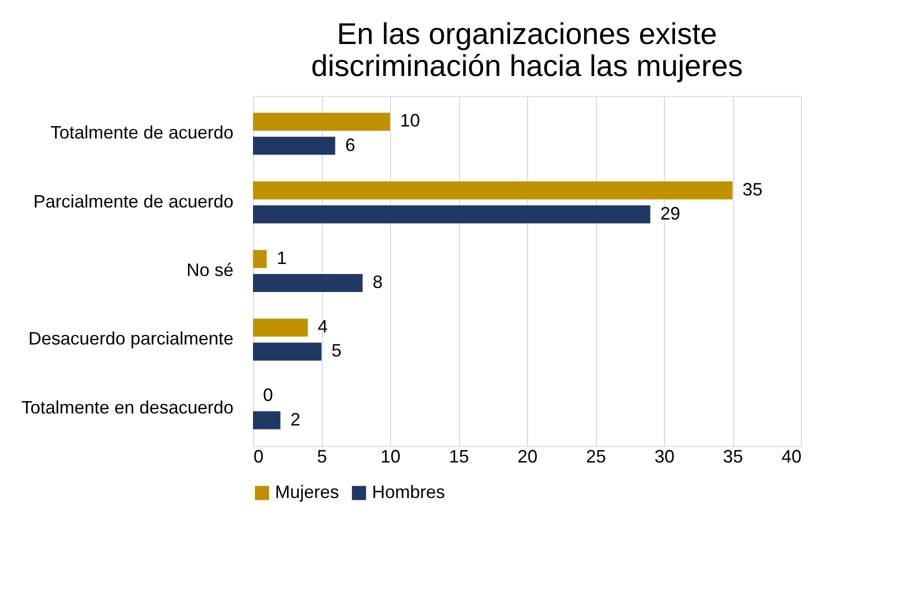 This screenshot has width=911, height=609. Describe the element at coordinates (131, 338) in the screenshot. I see `y-tick-label: Desacuerdo parcialmente` at that location.